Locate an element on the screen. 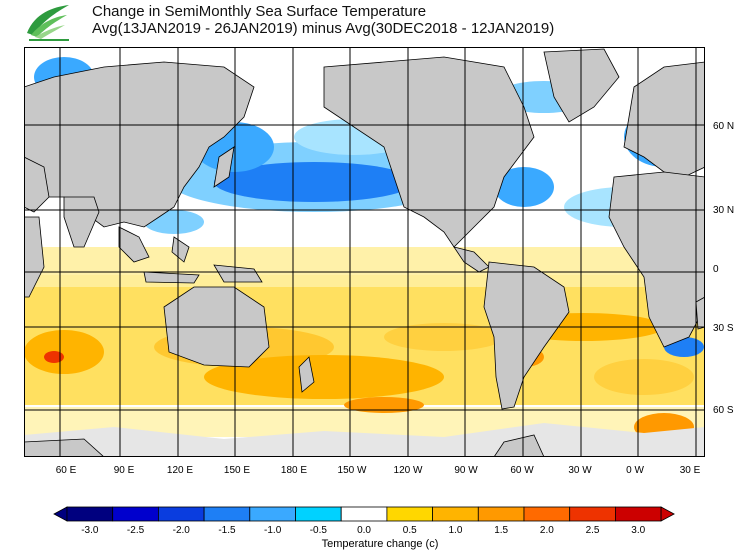  landmass-north-america is located at coordinates (429, 152).